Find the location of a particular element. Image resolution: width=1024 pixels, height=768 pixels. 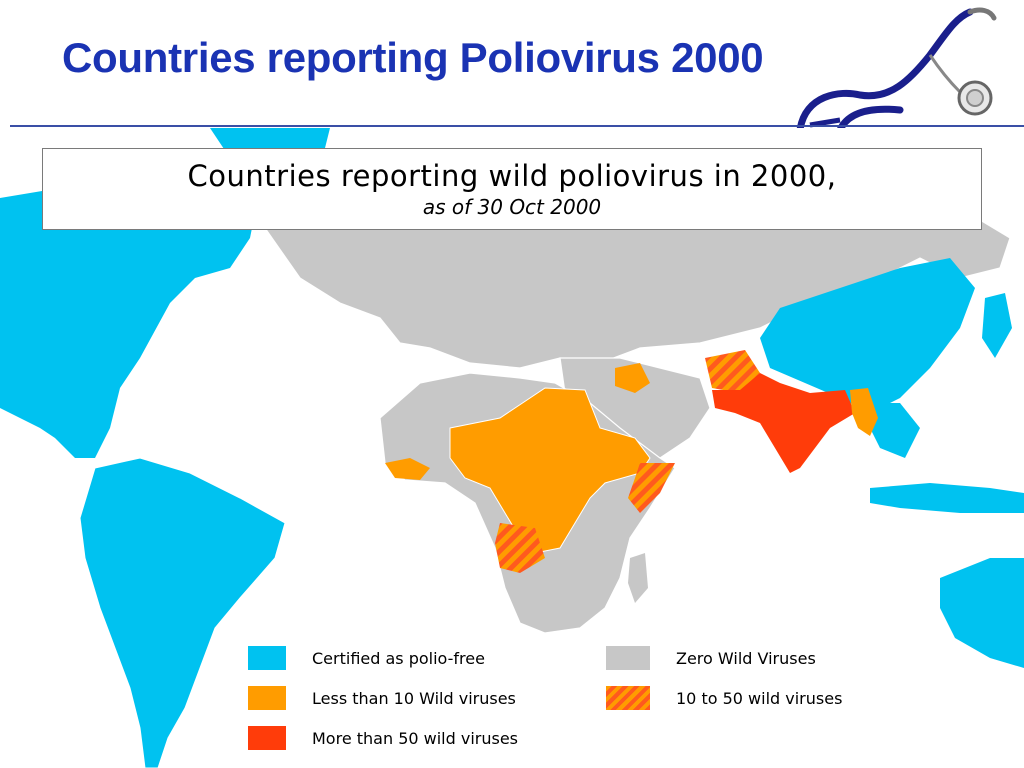

region-north-america is located at coordinates (130, 308).